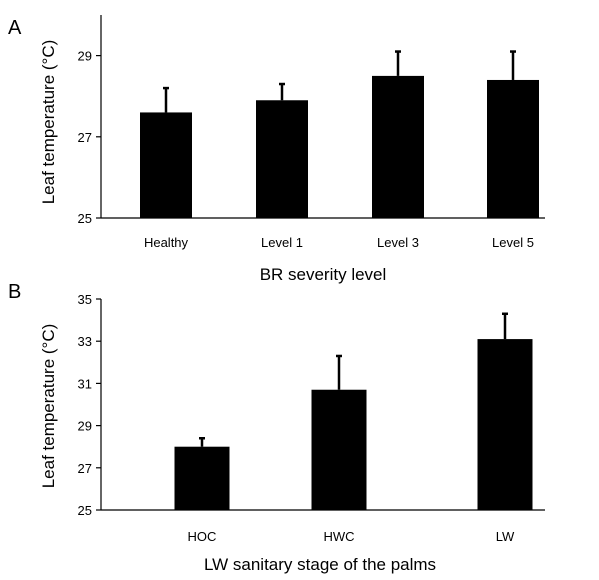 The height and width of the screenshot is (580, 599). What do you see at coordinates (85, 56) in the screenshot?
I see `y-tick-label-a: 29` at bounding box center [85, 56].